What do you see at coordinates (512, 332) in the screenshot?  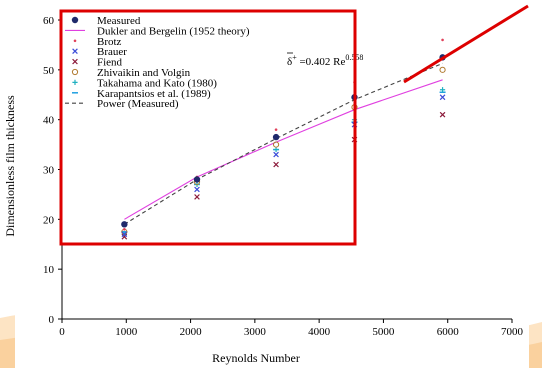 I see `x-tick-label: 7000` at bounding box center [512, 332].